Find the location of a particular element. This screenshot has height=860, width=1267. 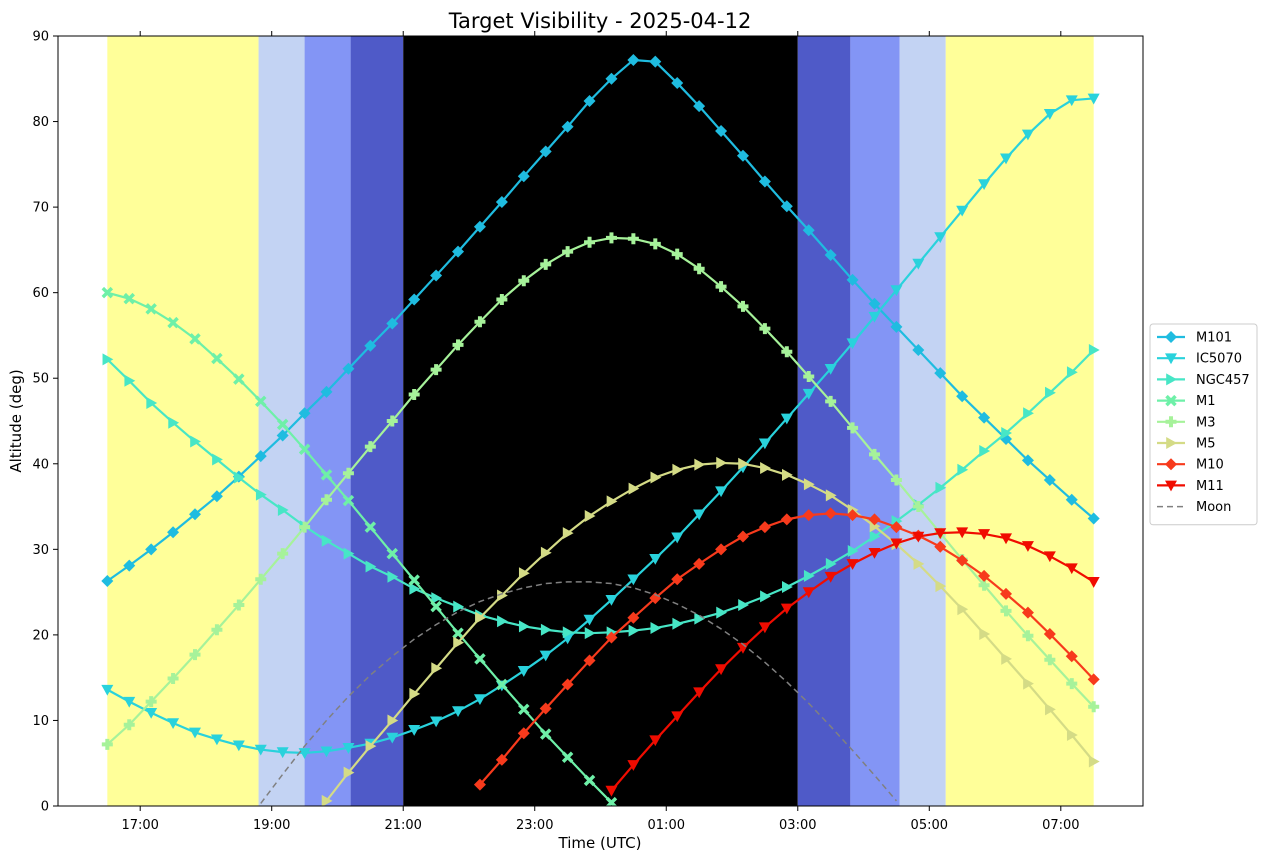

x-axis-label: Time (UTC) is located at coordinates (600, 843).